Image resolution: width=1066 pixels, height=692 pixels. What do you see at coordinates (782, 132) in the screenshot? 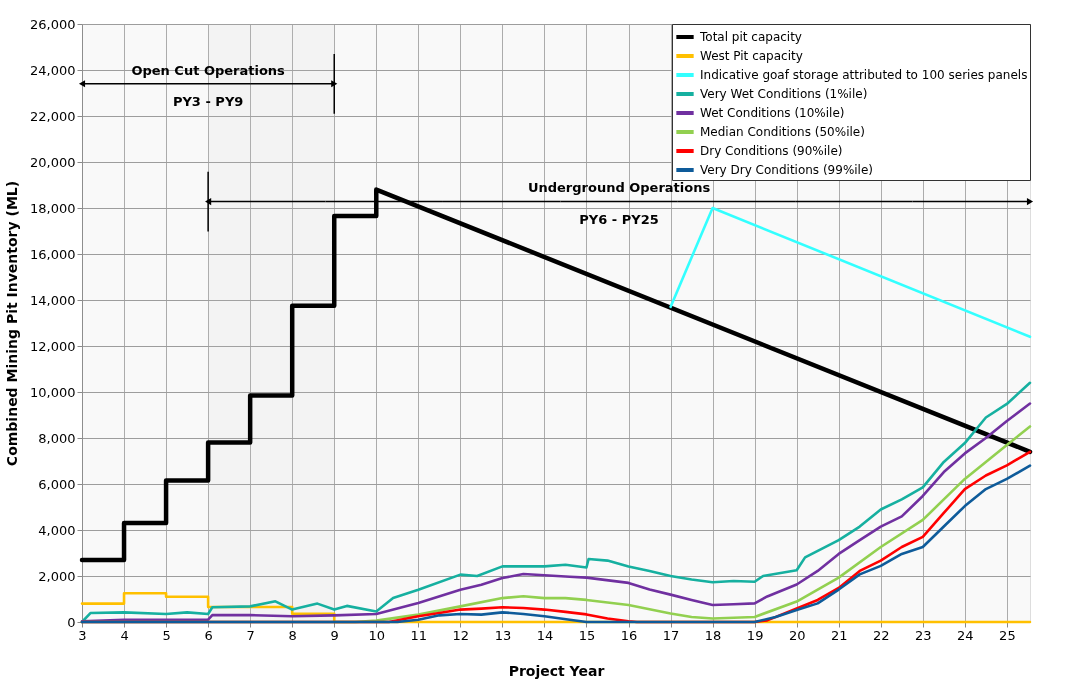
I see `legend-label: Median Conditions (50%ile)` at bounding box center [782, 132].